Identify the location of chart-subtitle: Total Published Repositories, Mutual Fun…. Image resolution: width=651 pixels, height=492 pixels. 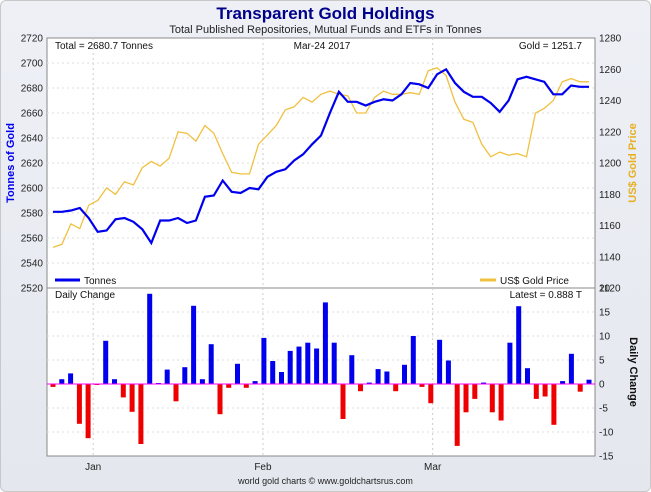
(325, 30).